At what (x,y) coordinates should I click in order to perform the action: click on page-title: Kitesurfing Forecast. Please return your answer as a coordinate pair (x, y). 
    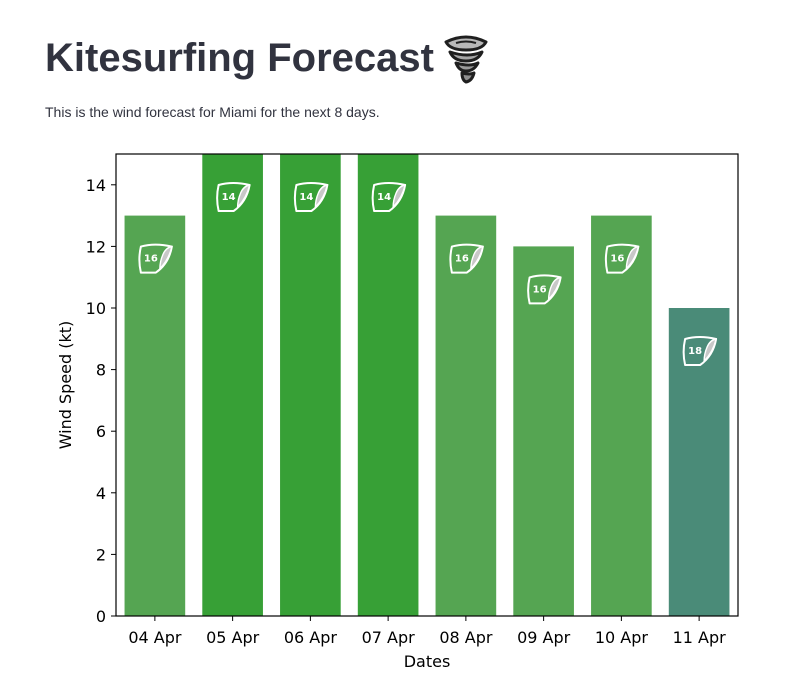
    Looking at the image, I should click on (267, 58).